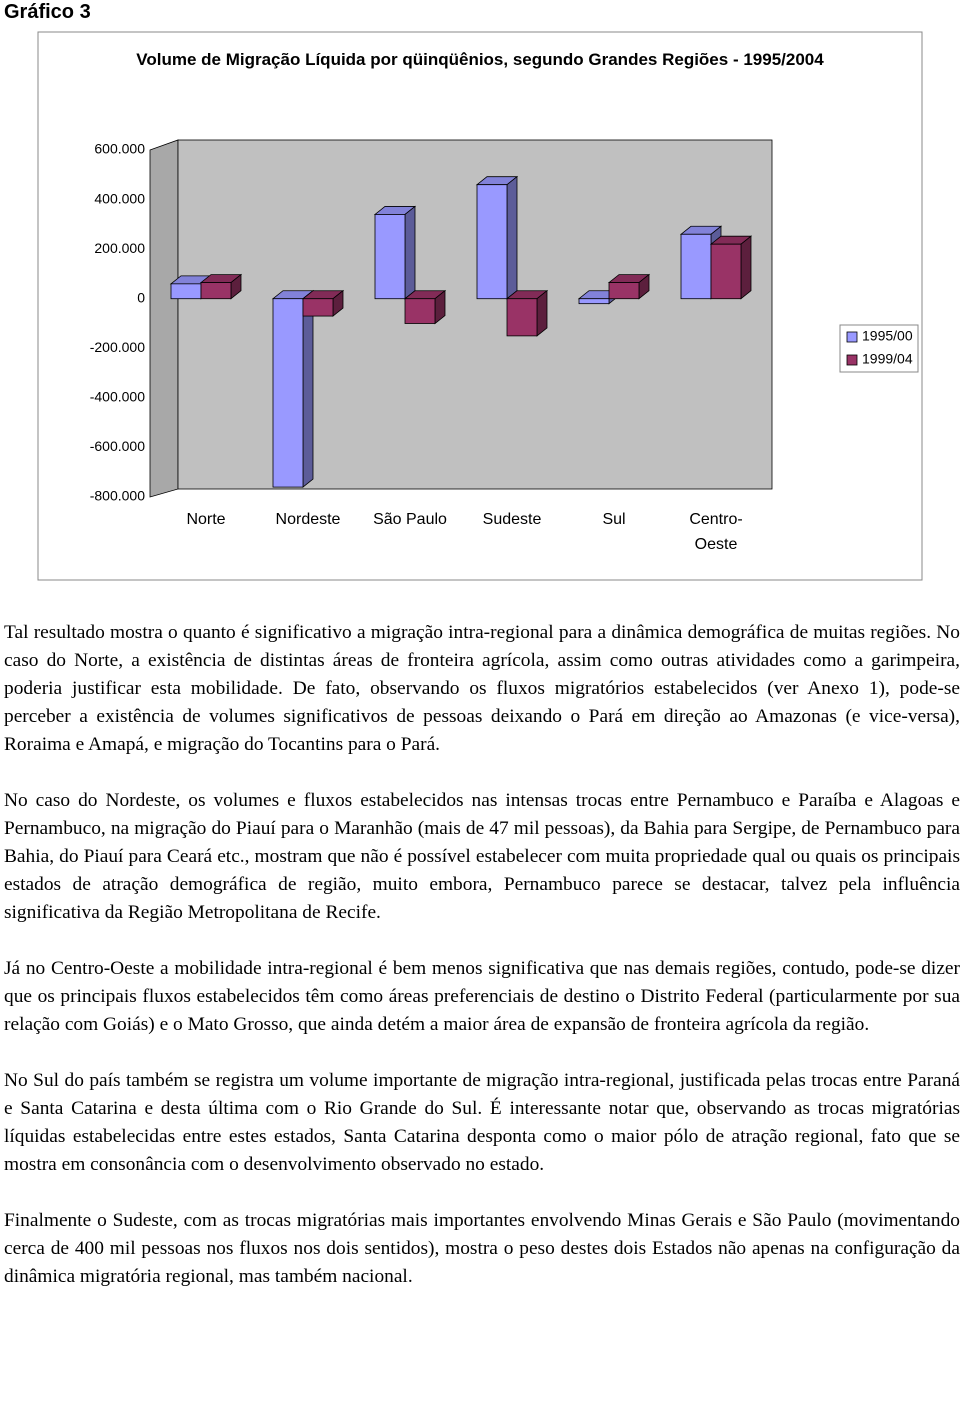  Describe the element at coordinates (410, 519) in the screenshot. I see `x-tick-label: São Paulo` at that location.